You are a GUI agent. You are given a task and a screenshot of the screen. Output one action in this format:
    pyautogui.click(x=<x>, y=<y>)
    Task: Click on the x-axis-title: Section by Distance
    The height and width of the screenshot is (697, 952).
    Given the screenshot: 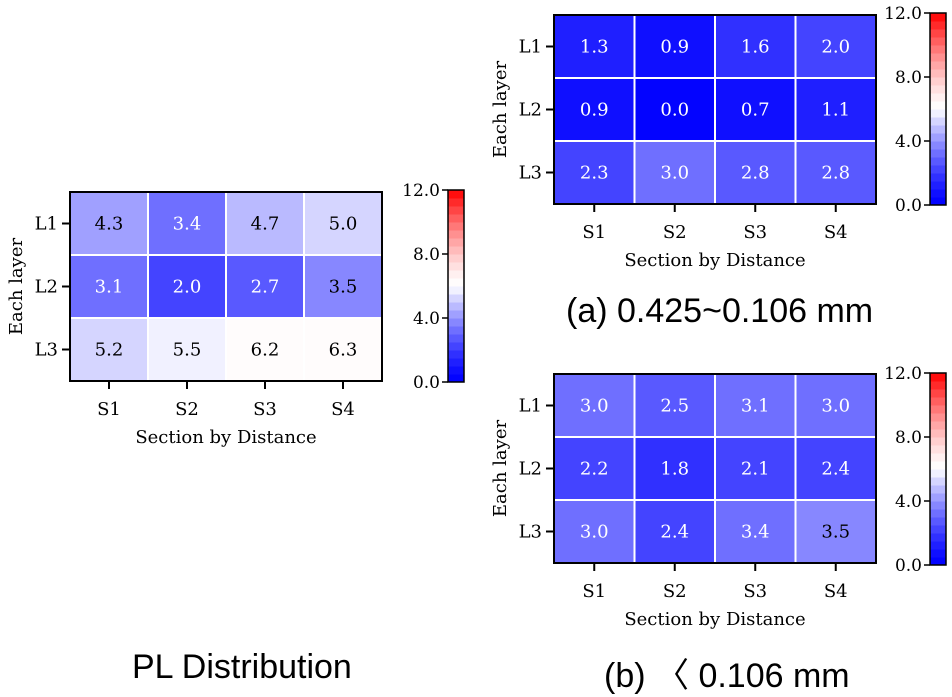 What is the action you would take?
    pyautogui.click(x=225, y=437)
    